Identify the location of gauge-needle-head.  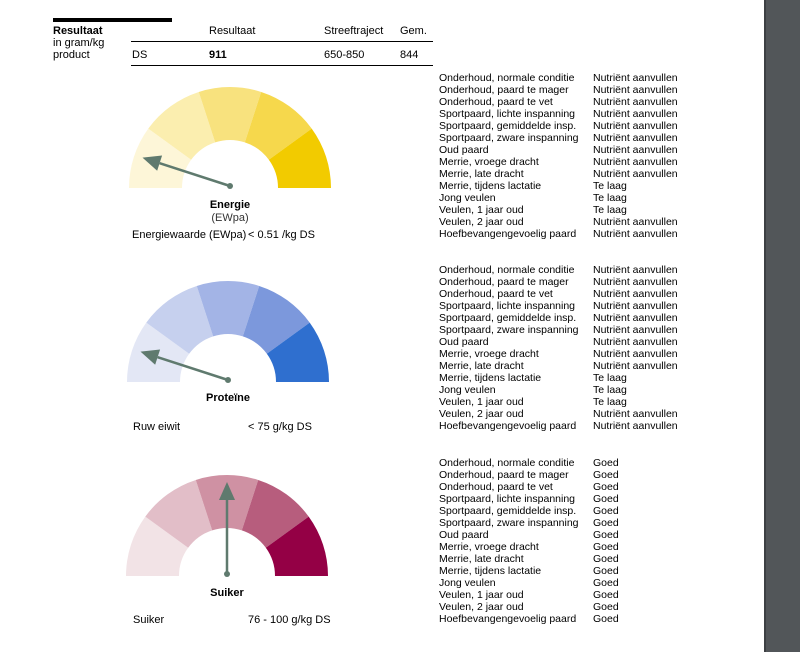
(150, 357).